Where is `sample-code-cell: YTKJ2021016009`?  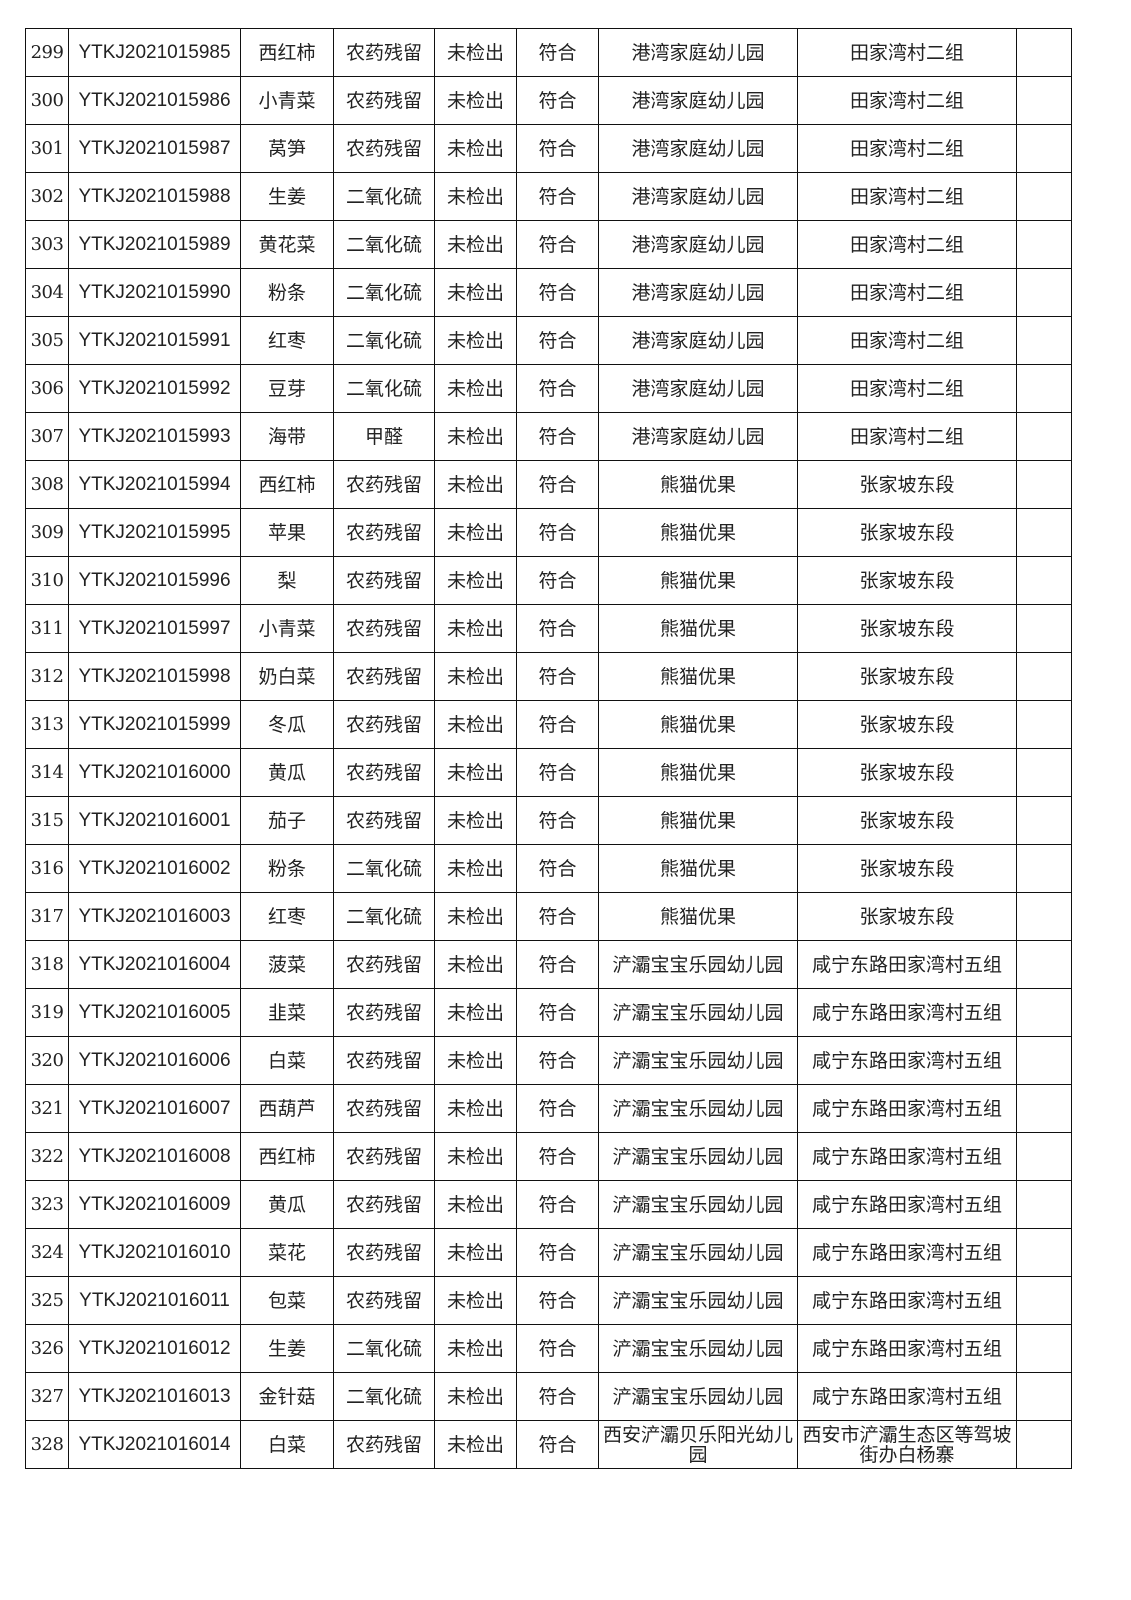
sample-code-cell: YTKJ2021016009 is located at coordinates (154, 1204).